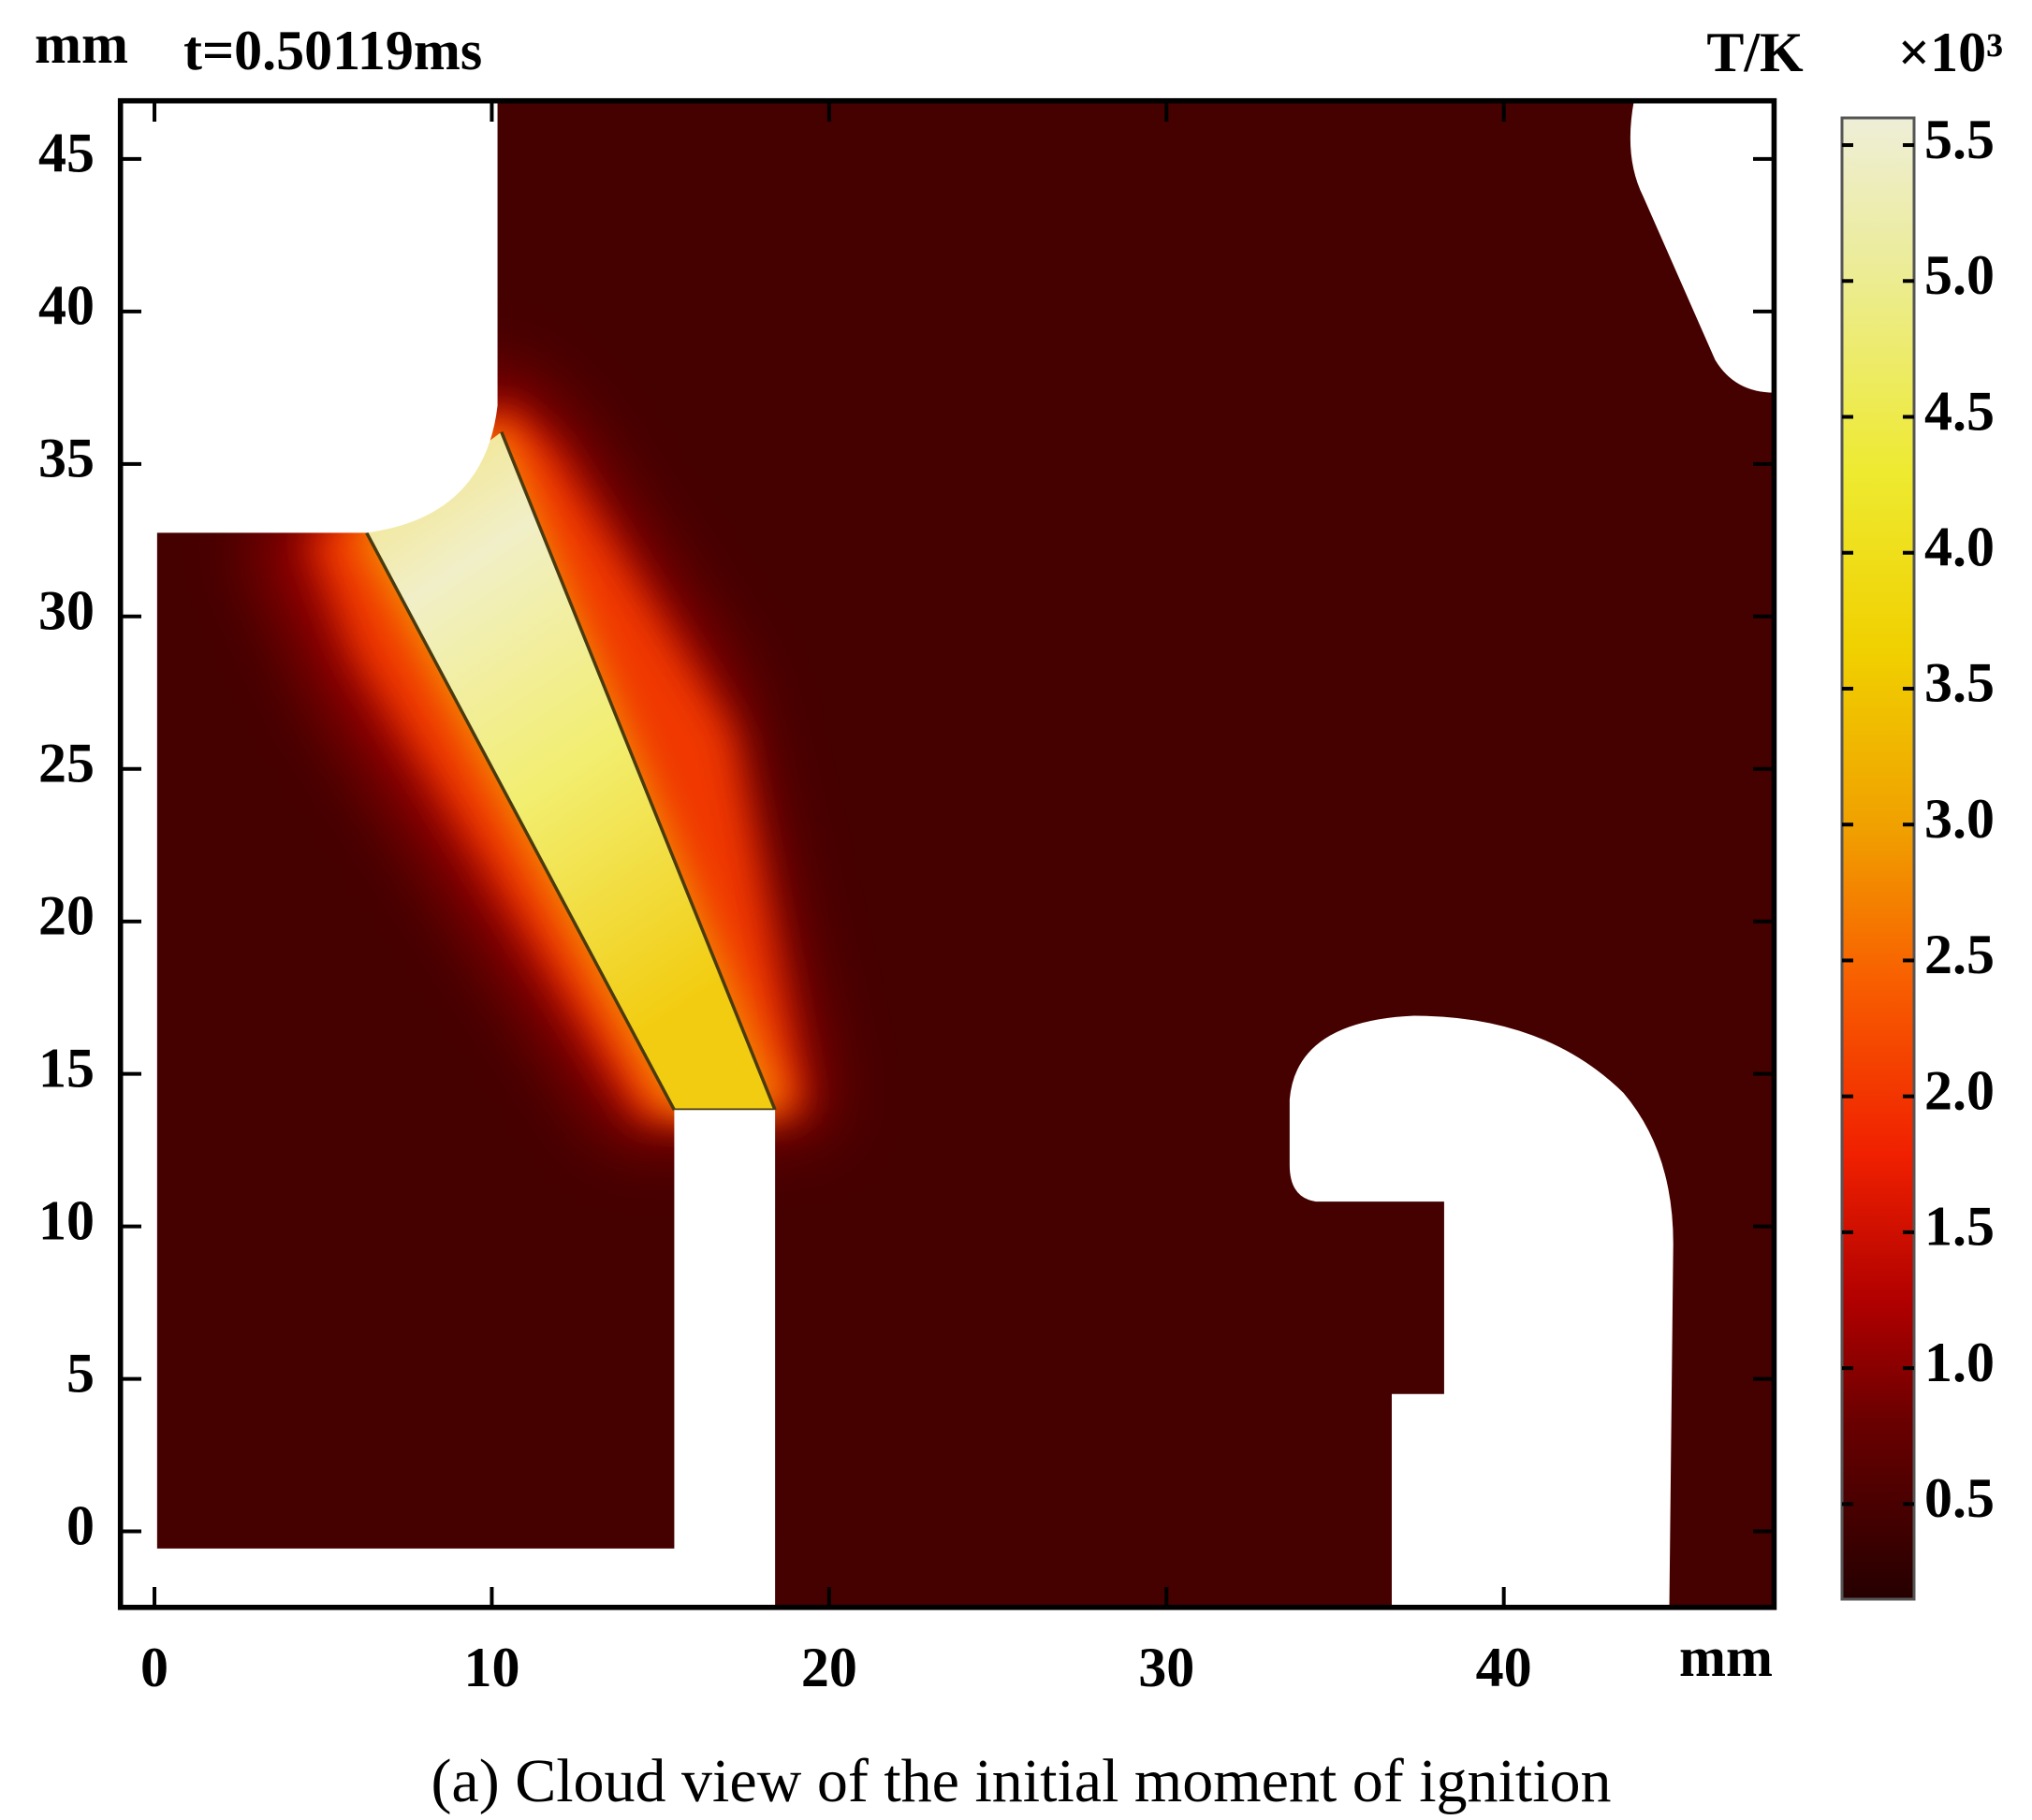  I want to click on y-tick-label: 40, so click(66, 306).